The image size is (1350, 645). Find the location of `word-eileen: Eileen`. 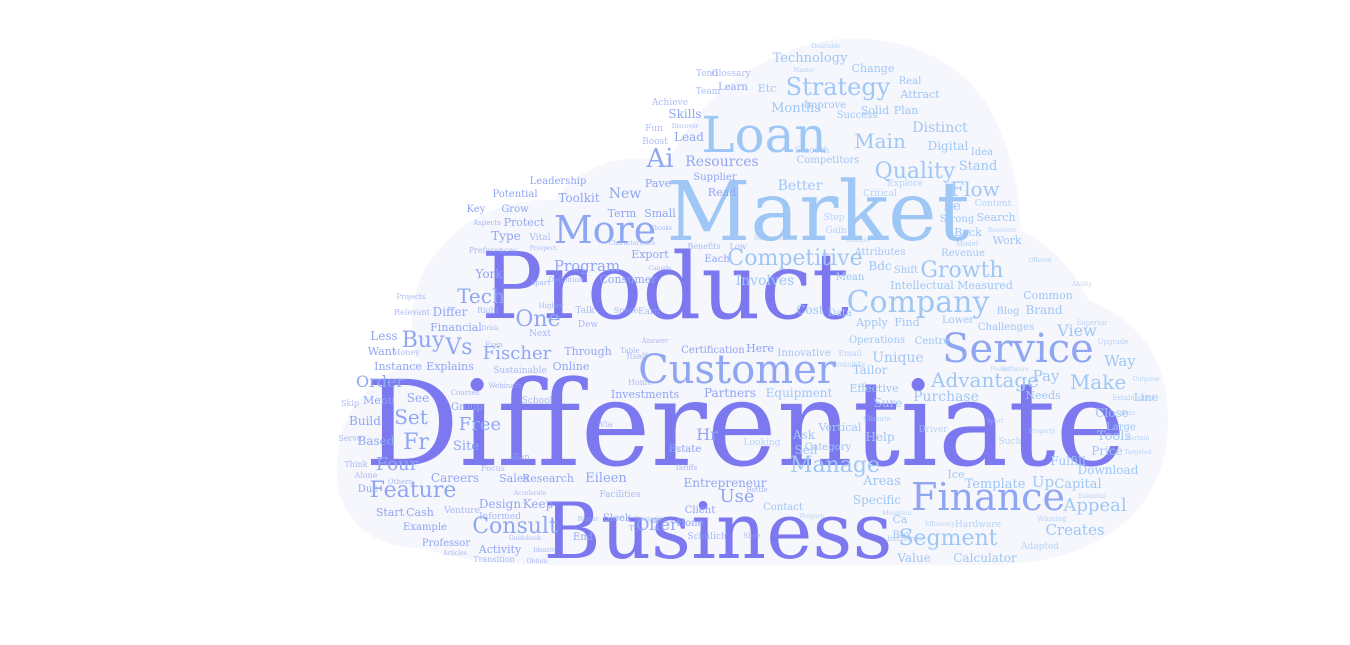

word-eileen: Eileen is located at coordinates (606, 478).